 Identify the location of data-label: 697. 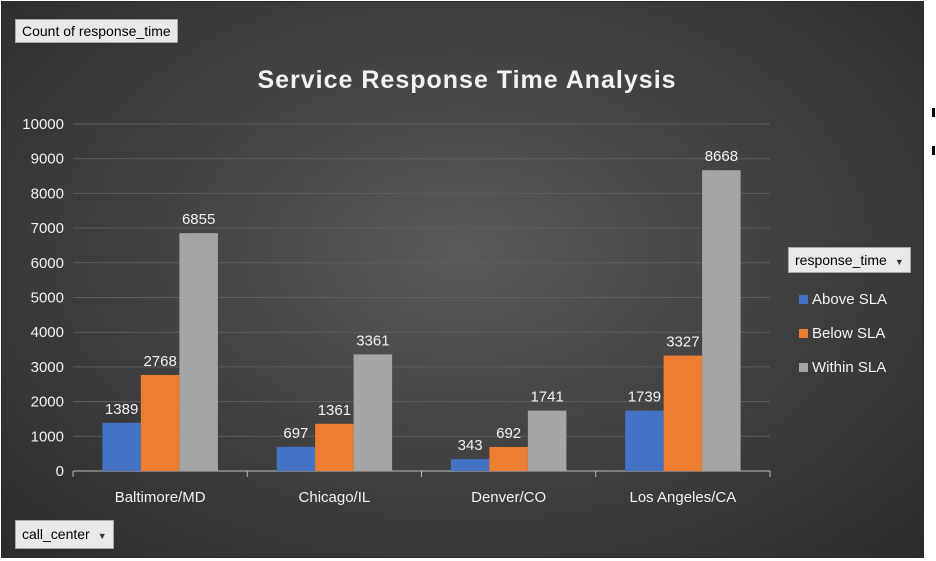
(295, 433).